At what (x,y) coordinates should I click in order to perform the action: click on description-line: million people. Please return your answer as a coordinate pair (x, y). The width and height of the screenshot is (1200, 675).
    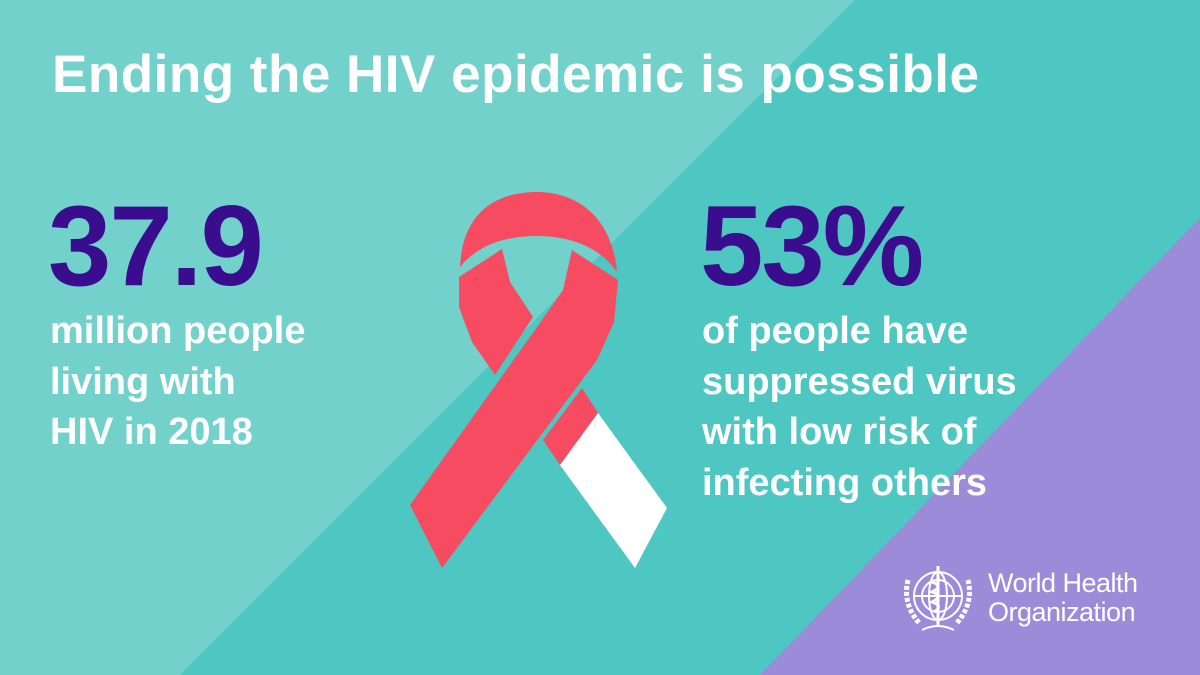
    Looking at the image, I should click on (178, 331).